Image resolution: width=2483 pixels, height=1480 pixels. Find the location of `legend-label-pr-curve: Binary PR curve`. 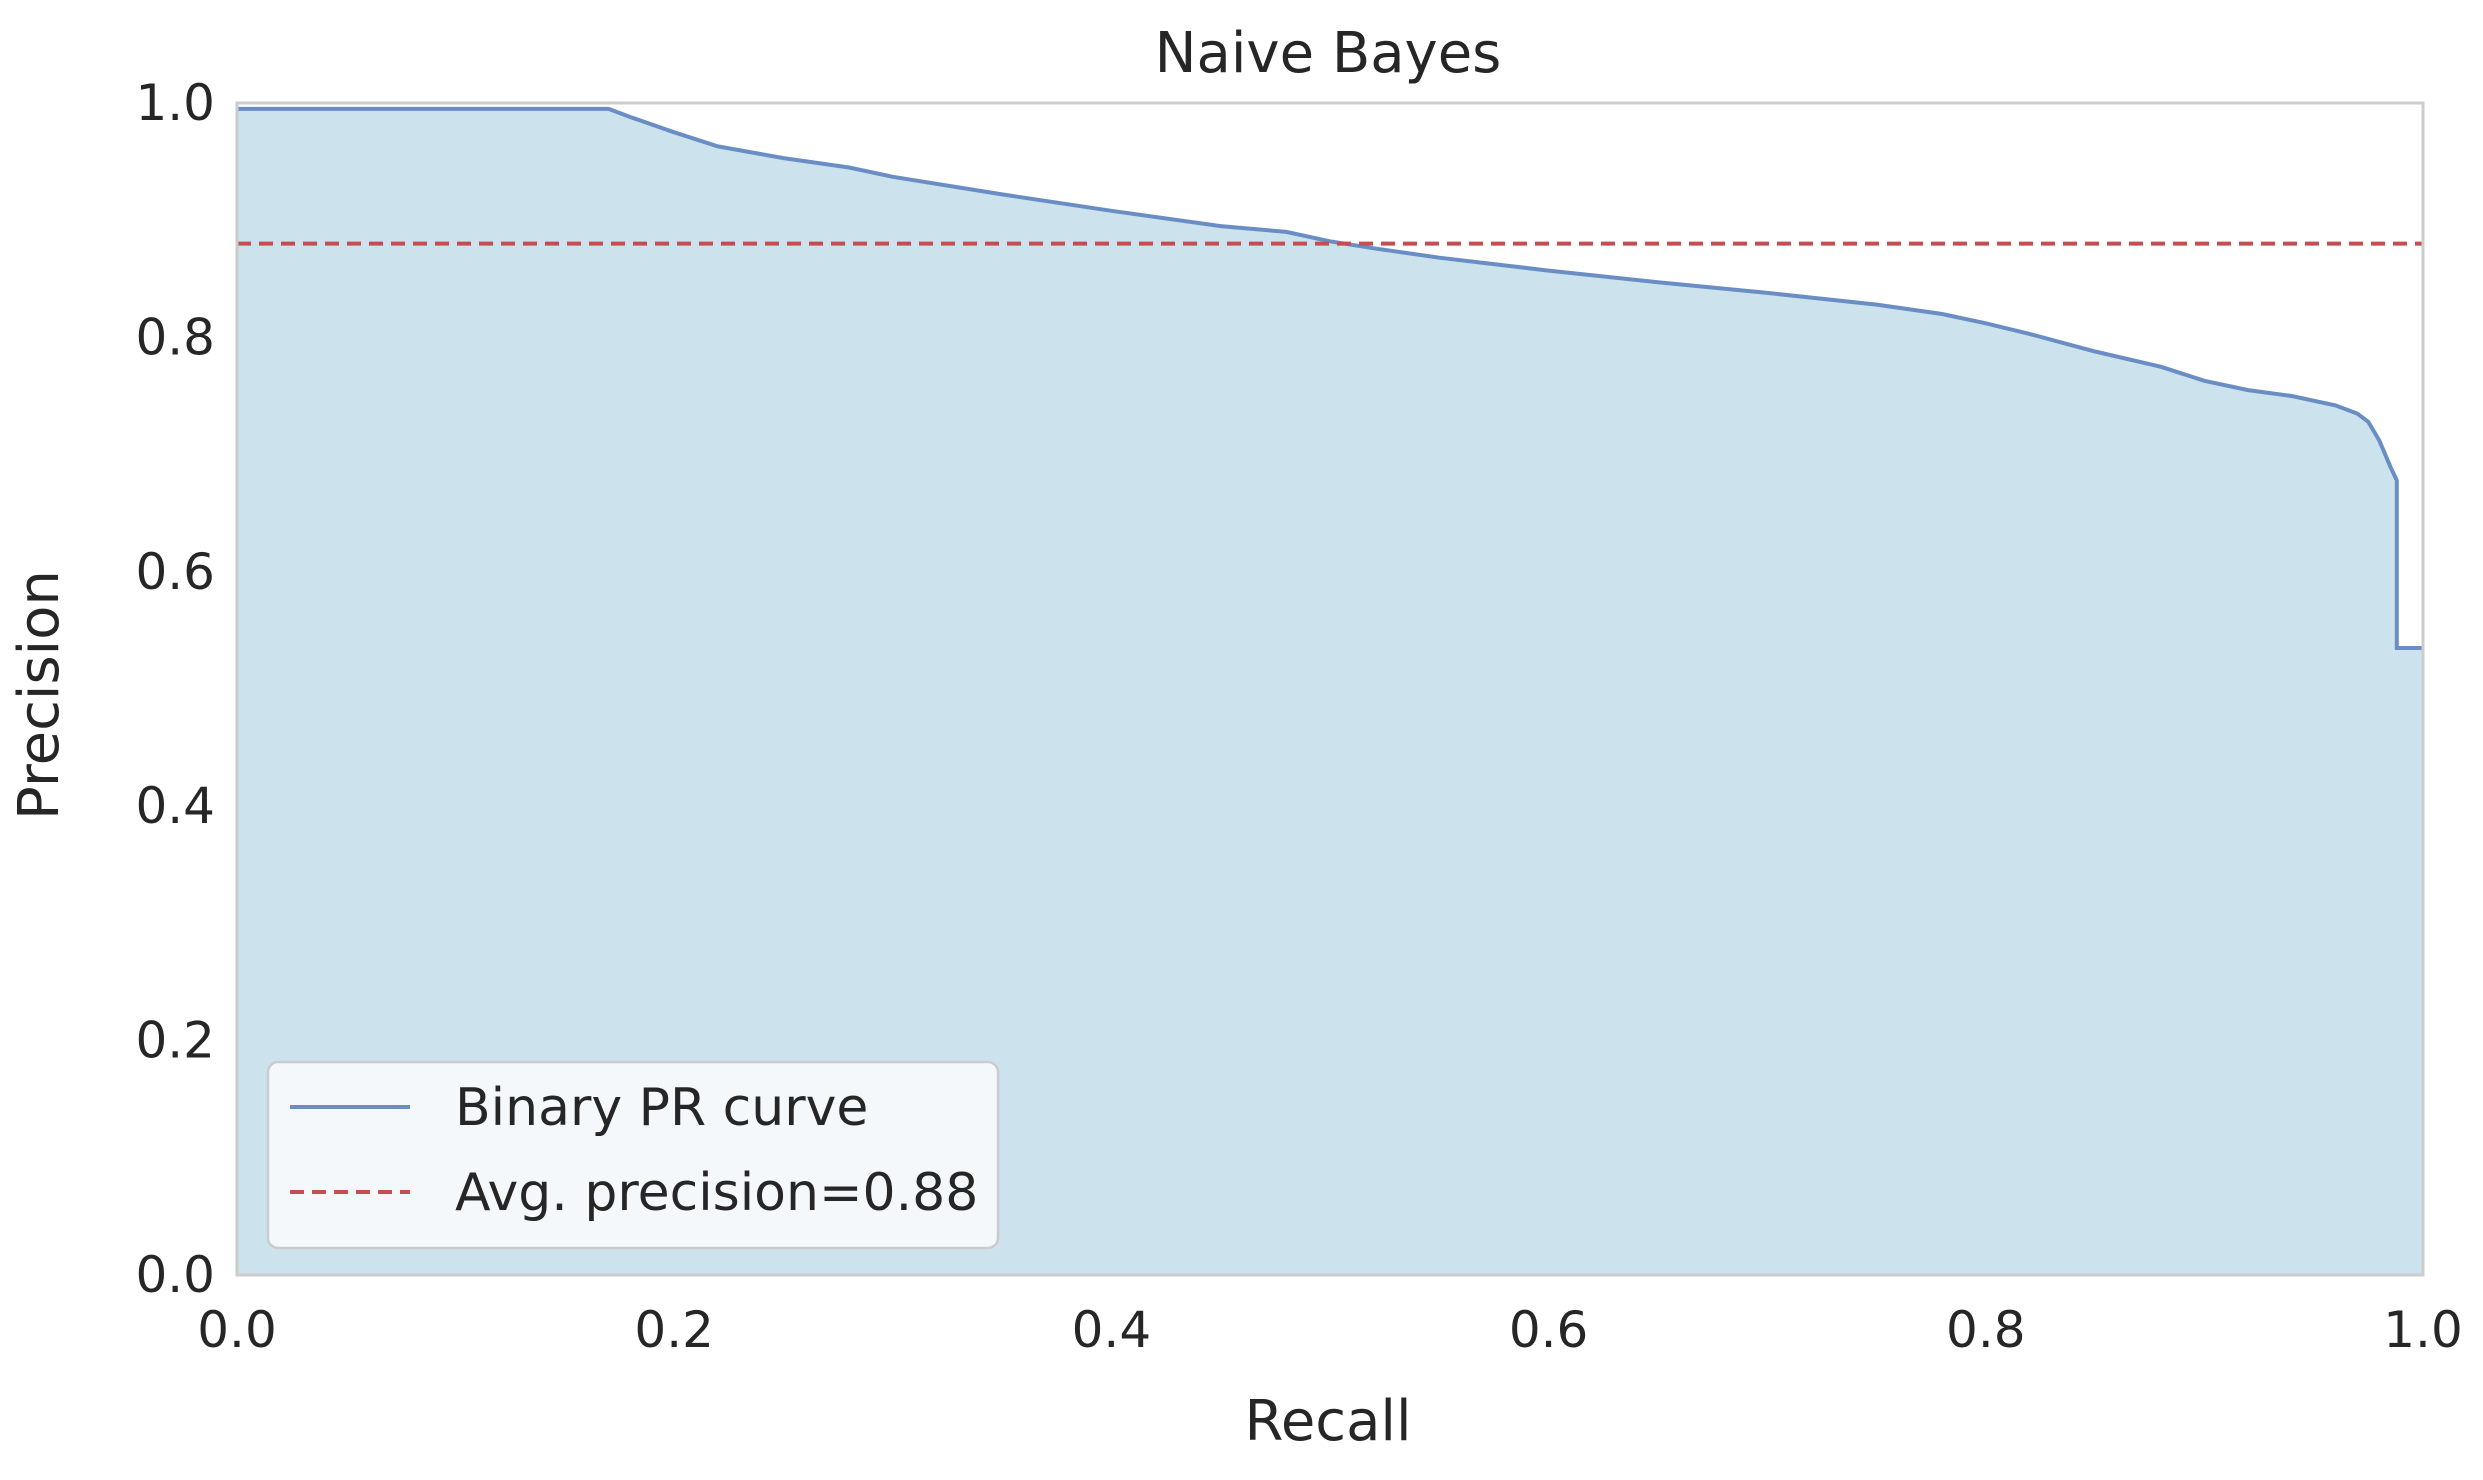

legend-label-pr-curve: Binary PR curve is located at coordinates (661, 1108).